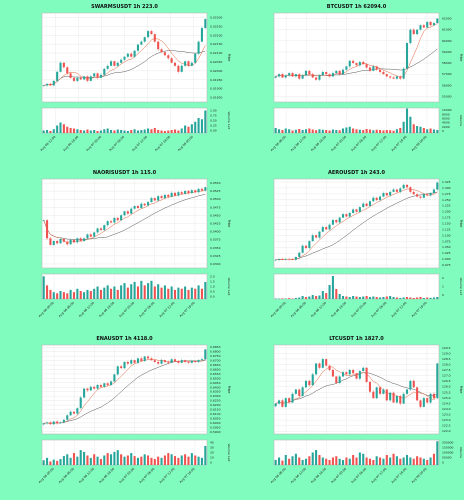  Describe the element at coordinates (216, 35) in the screenshot. I see `price-tick-label: 0.02200` at that location.